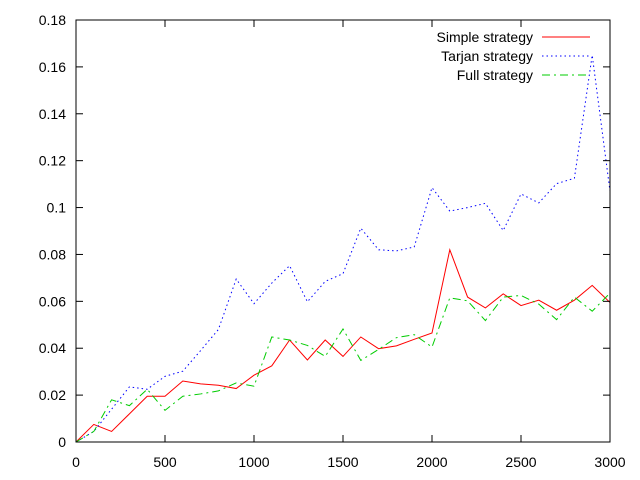  Describe the element at coordinates (487, 56) in the screenshot. I see `legend-label-tarjan-strategy: Tarjan strategy` at that location.